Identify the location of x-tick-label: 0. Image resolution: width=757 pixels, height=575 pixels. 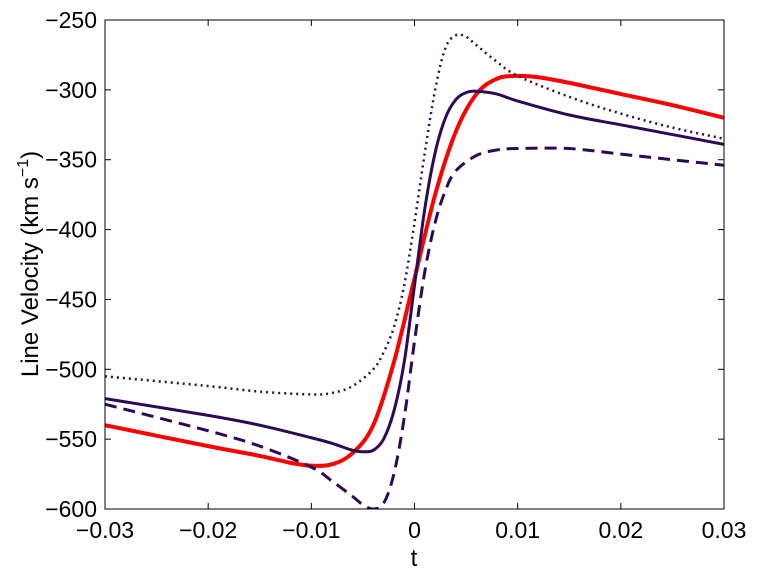
(414, 530).